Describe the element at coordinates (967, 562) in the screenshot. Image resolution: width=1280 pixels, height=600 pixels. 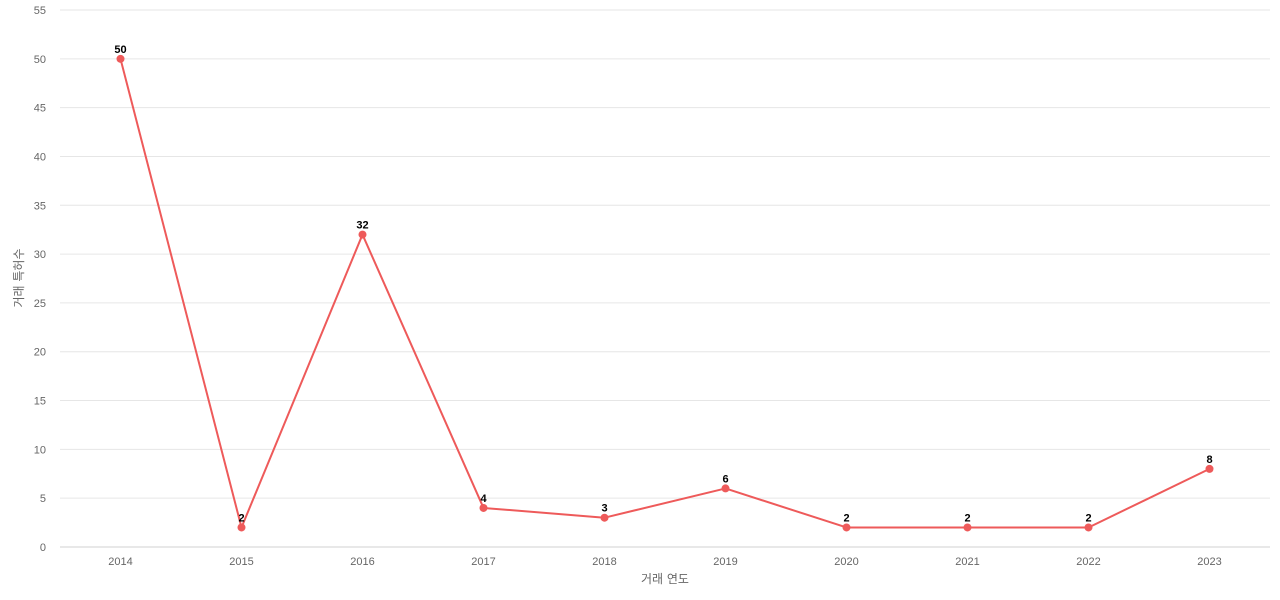
I see `x-tick-label: 2021` at that location.